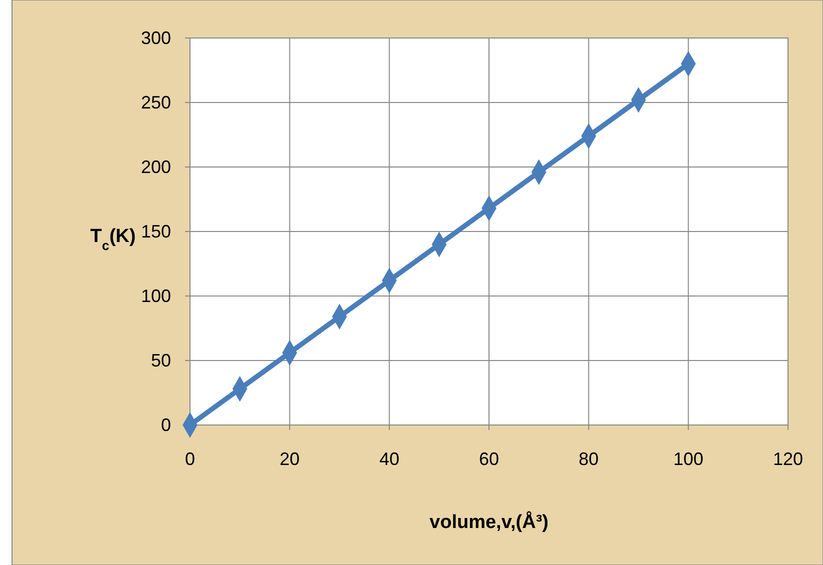  Describe the element at coordinates (155, 166) in the screenshot. I see `y-tick-label: 200` at that location.